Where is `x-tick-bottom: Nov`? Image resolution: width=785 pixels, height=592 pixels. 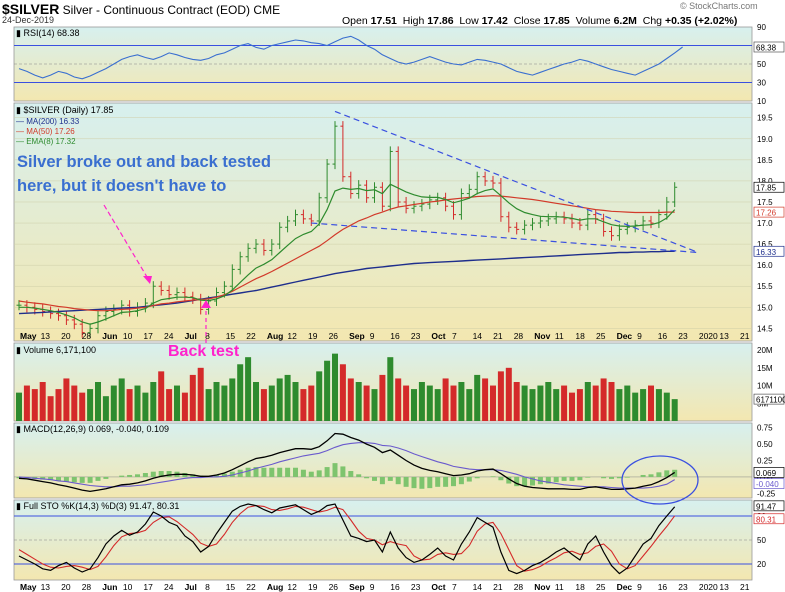 x-tick-bottom: Nov is located at coordinates (542, 587).